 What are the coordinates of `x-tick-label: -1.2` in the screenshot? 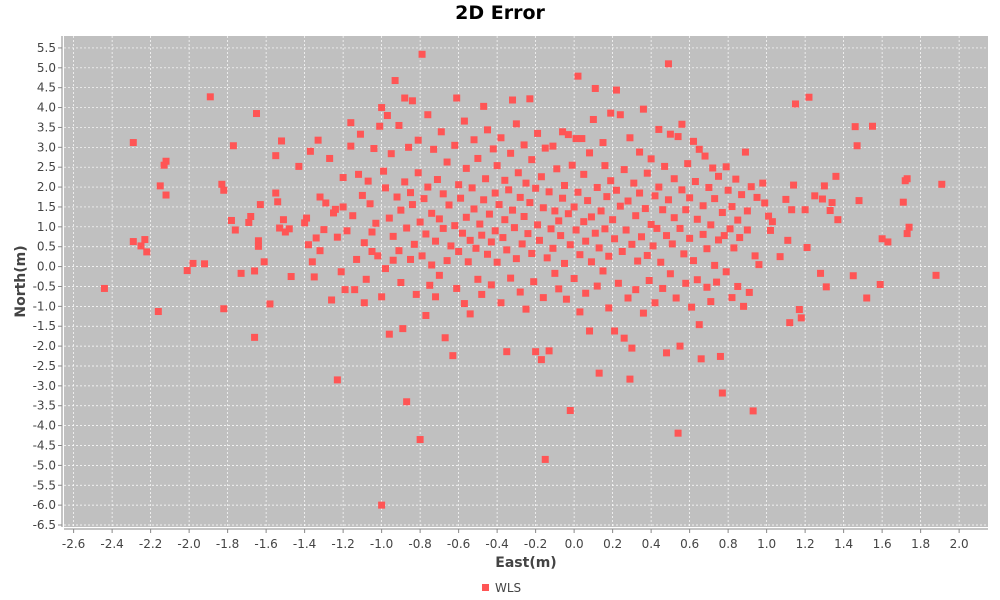 It's located at (342, 544).